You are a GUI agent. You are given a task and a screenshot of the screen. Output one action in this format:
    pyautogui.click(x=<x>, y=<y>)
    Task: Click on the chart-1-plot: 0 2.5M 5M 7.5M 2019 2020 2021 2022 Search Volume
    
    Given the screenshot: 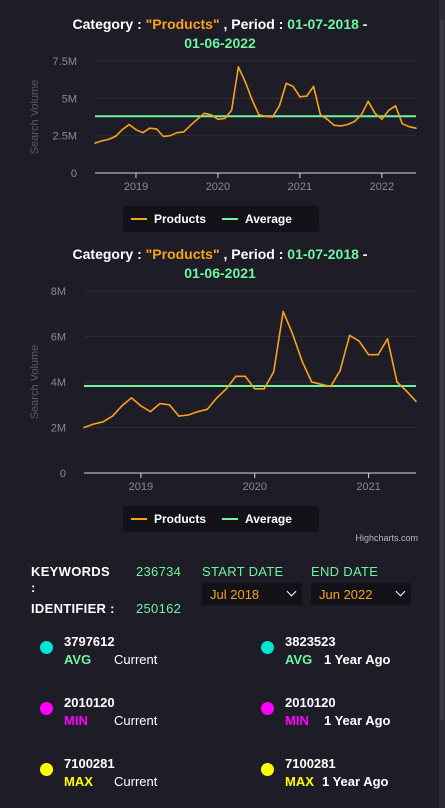 What is the action you would take?
    pyautogui.click(x=223, y=124)
    